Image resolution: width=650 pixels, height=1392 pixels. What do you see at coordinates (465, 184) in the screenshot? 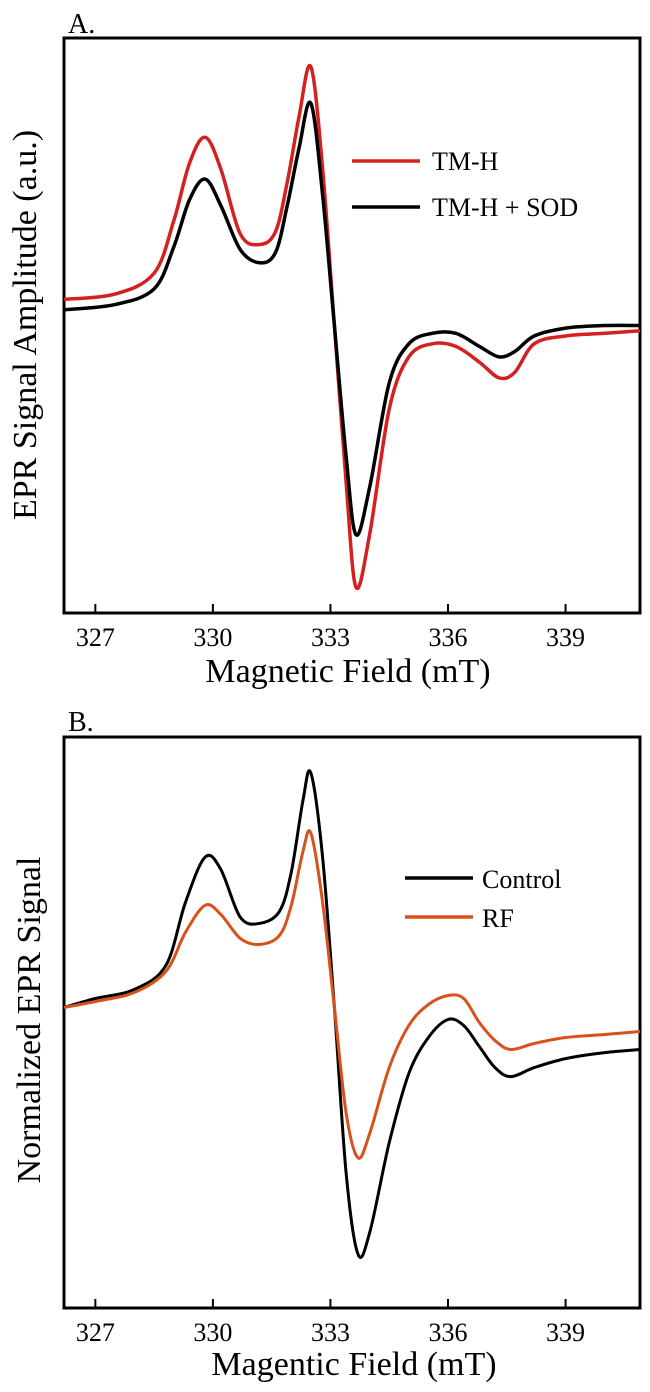
I see `panel-a-legend: TM-H TM-H + SOD` at bounding box center [465, 184].